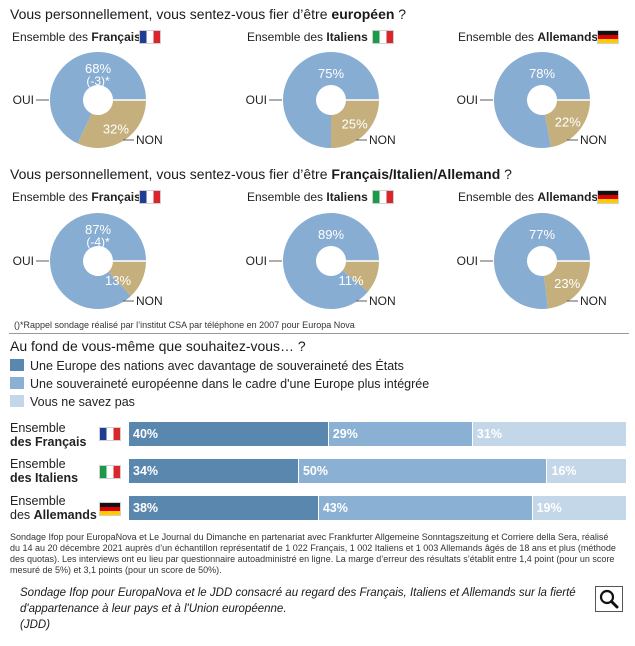 This screenshot has height=646, width=635. What do you see at coordinates (72, 402) in the screenshot?
I see `legend-item-dont-know: Vous ne savez pas` at bounding box center [72, 402].